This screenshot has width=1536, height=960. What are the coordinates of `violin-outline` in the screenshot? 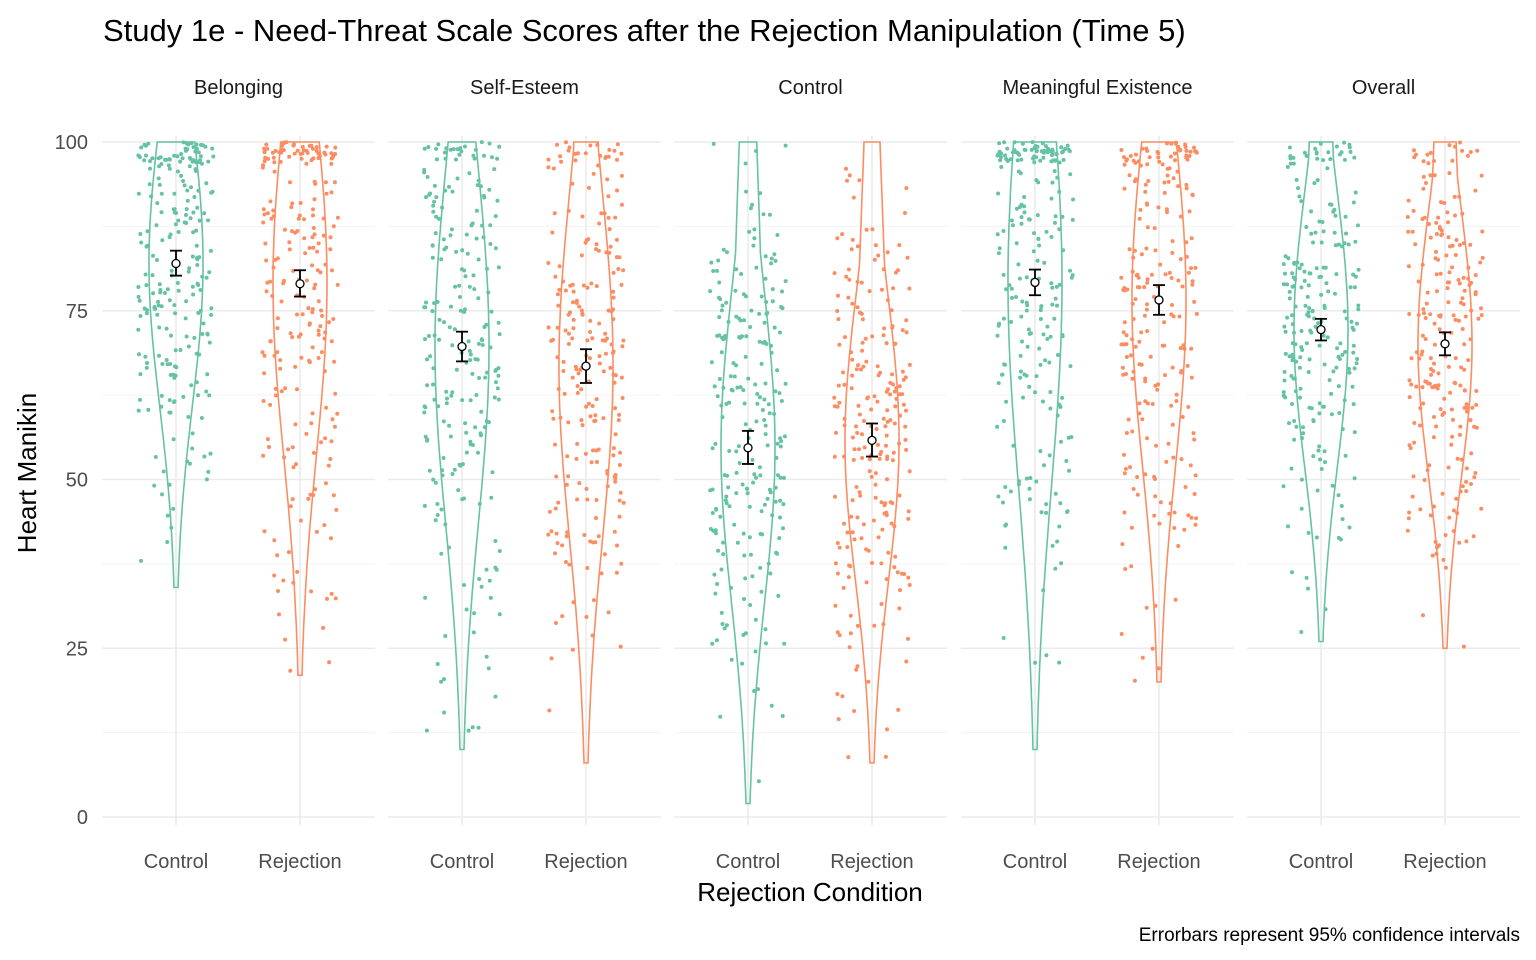 It's located at (872, 452).